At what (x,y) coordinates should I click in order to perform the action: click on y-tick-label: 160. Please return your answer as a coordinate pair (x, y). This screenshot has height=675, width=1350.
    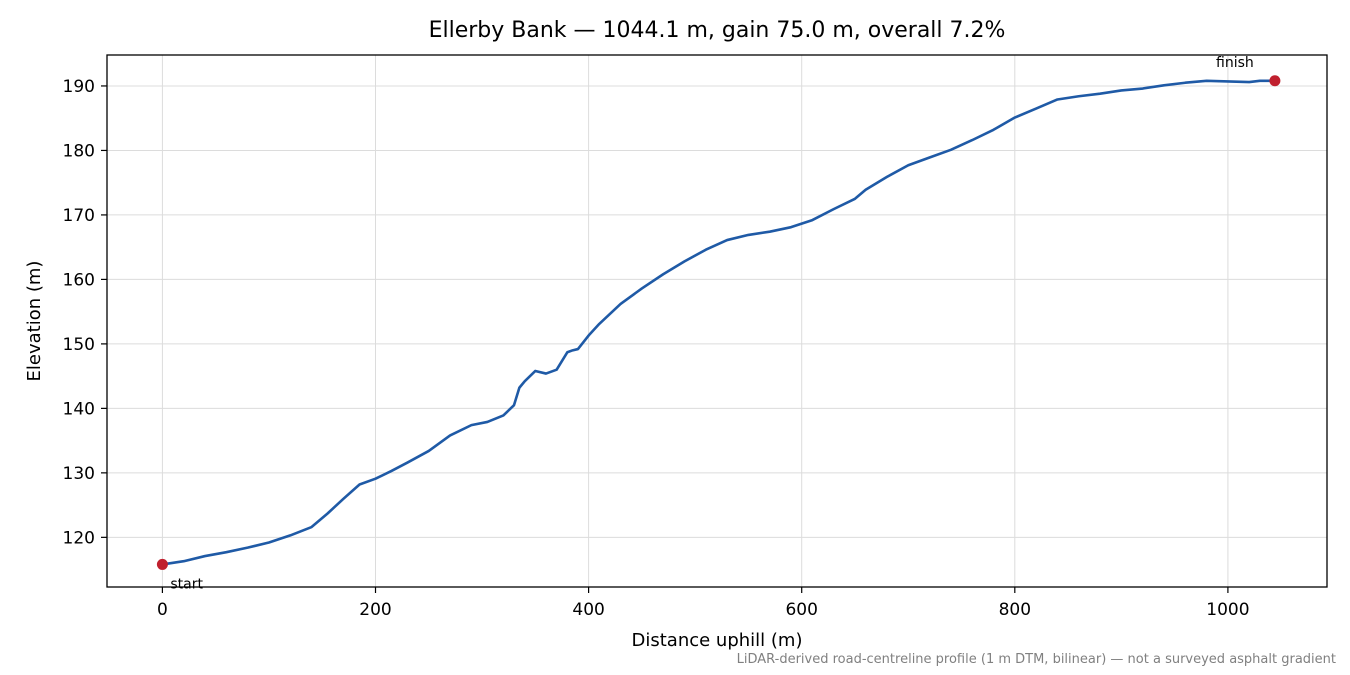
    Looking at the image, I should click on (79, 280).